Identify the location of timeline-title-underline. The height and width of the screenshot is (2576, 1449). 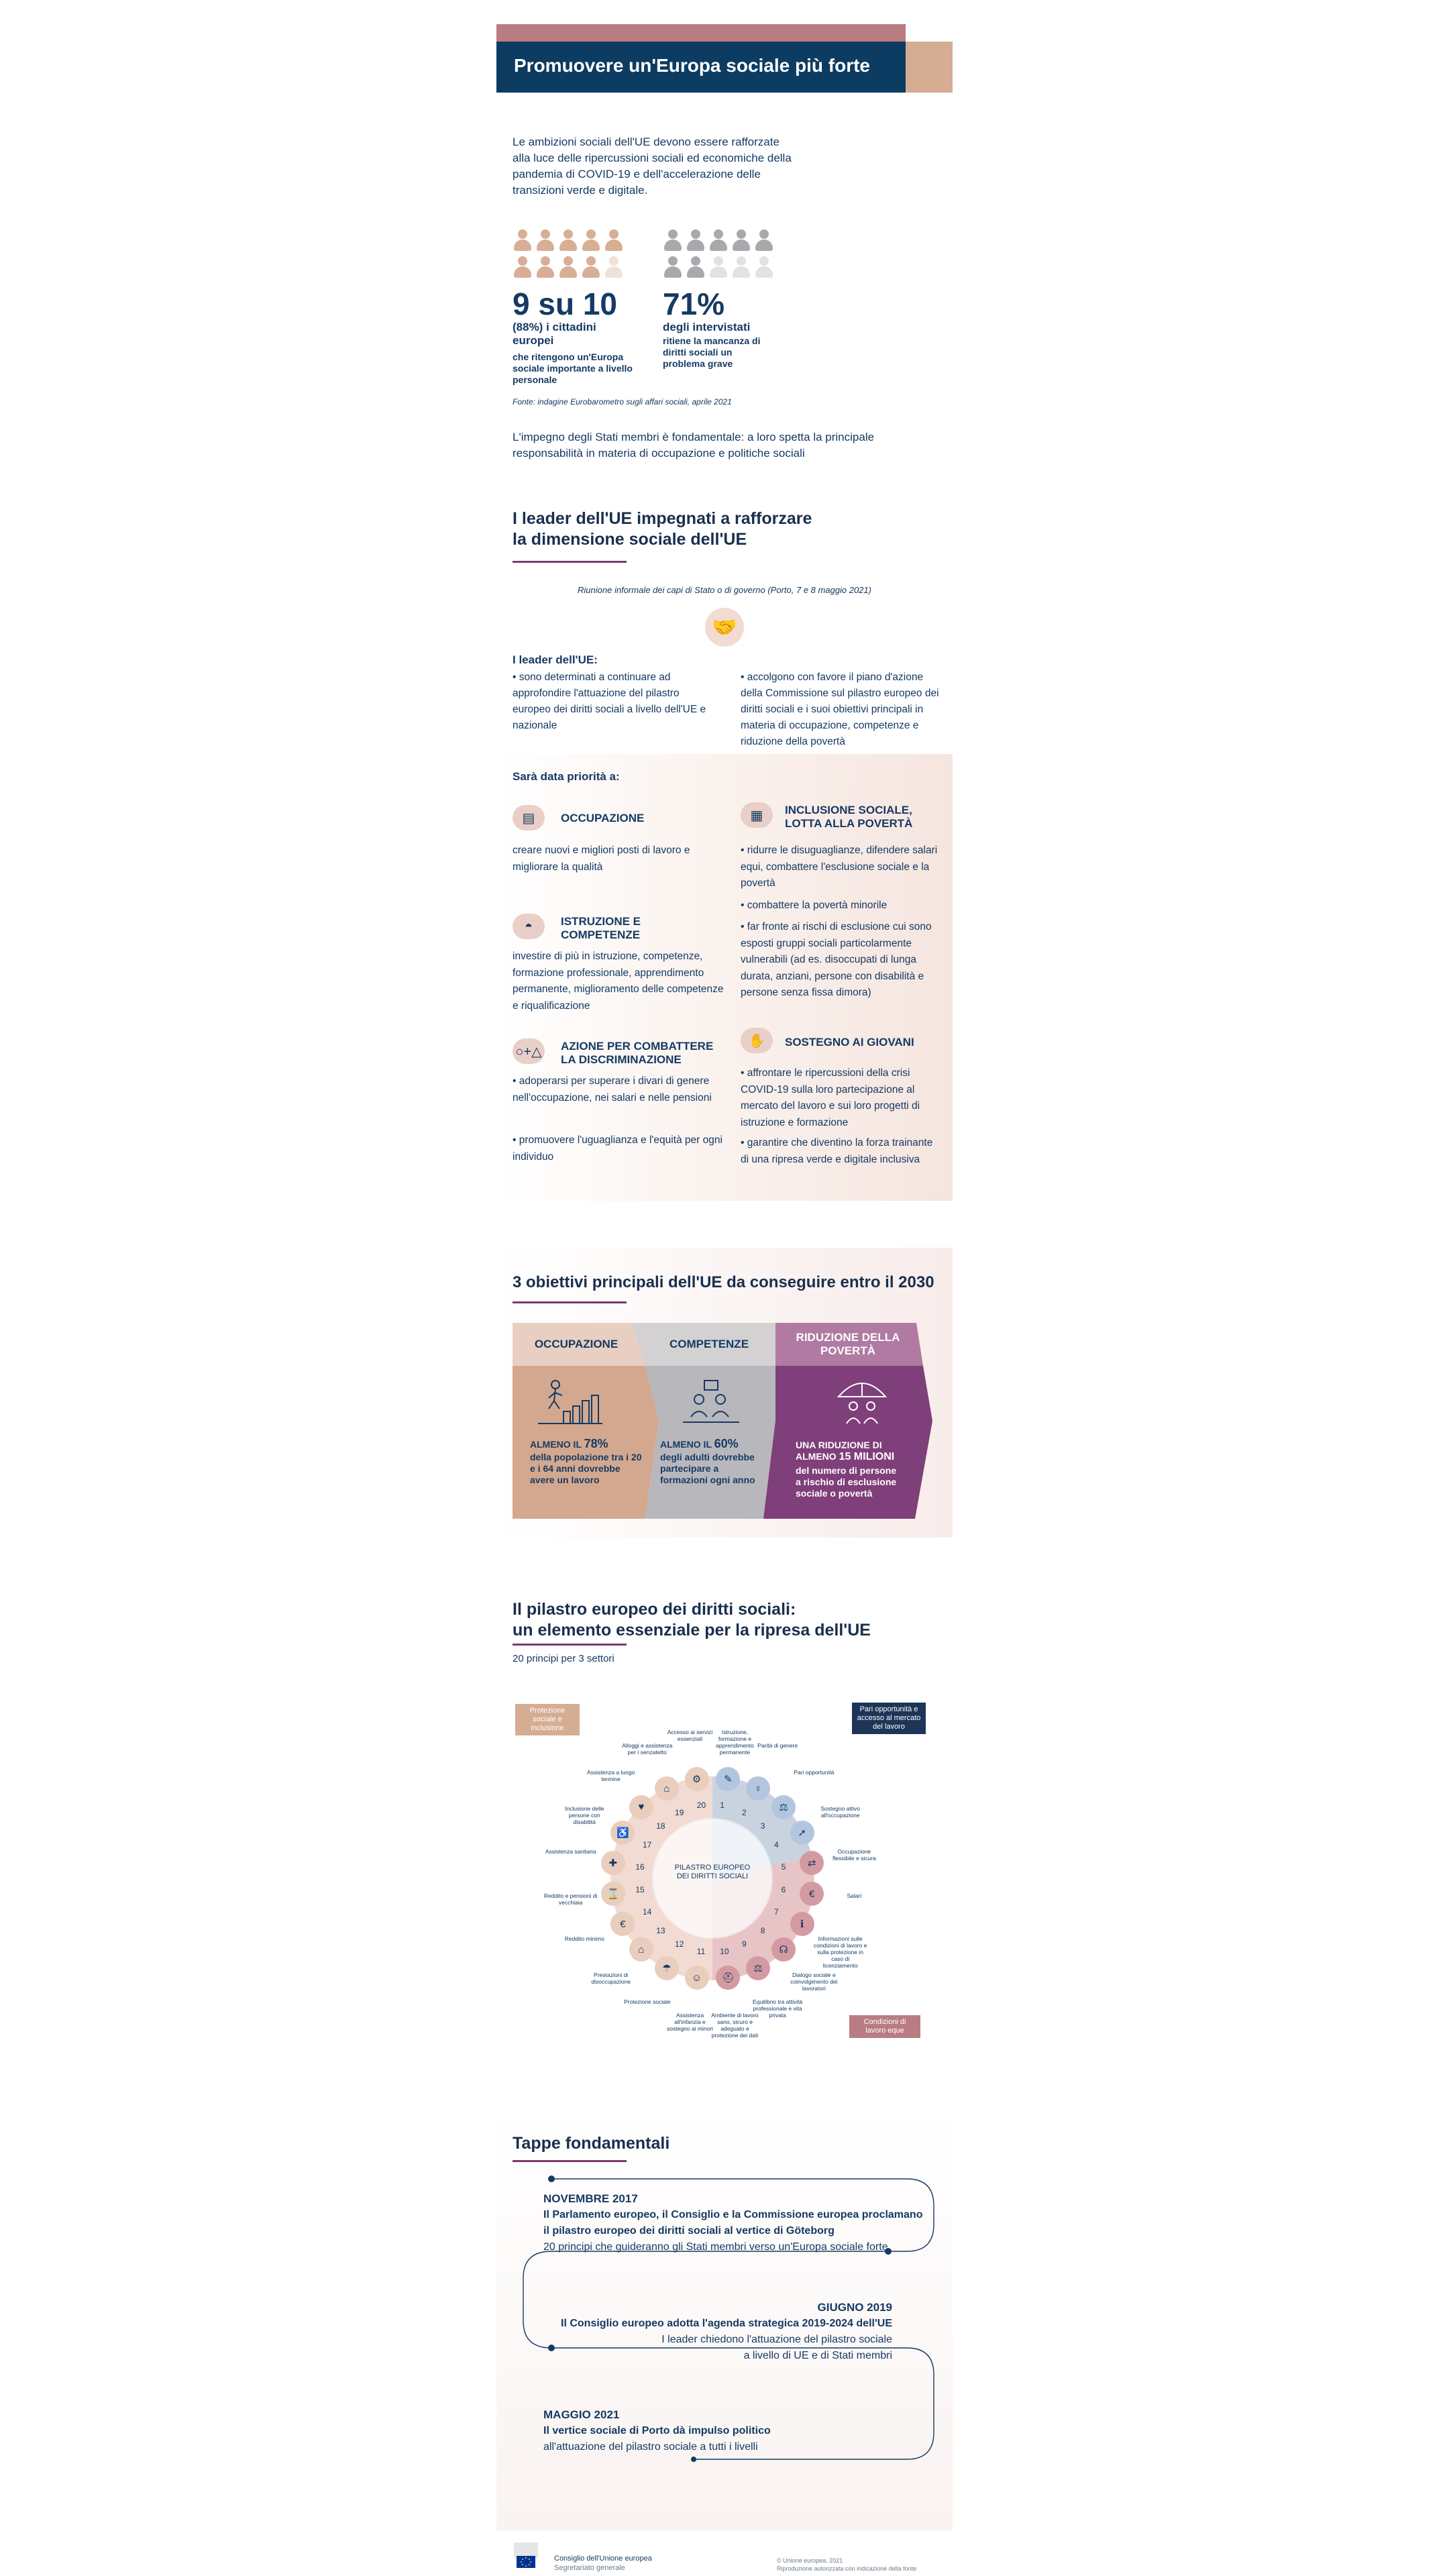
(570, 2161).